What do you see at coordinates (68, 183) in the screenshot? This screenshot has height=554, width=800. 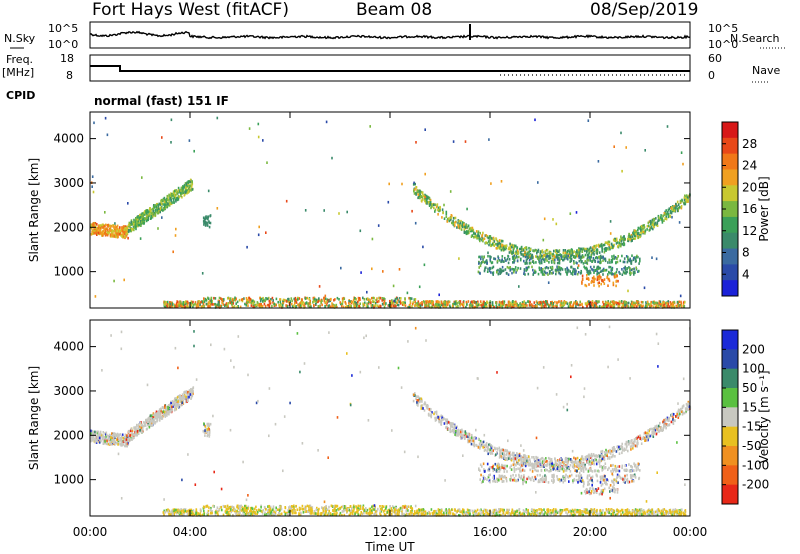 I see `power-ytick-label: 3000` at bounding box center [68, 183].